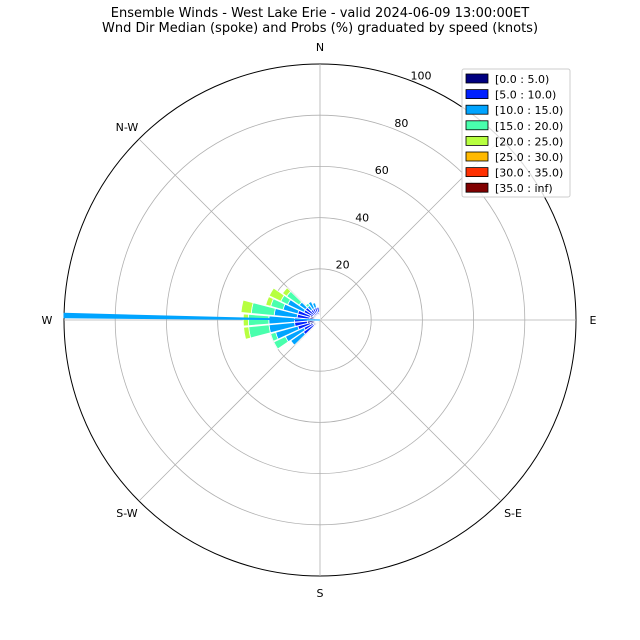 The image size is (640, 640). I want to click on radial-tick-2: 60, so click(382, 170).